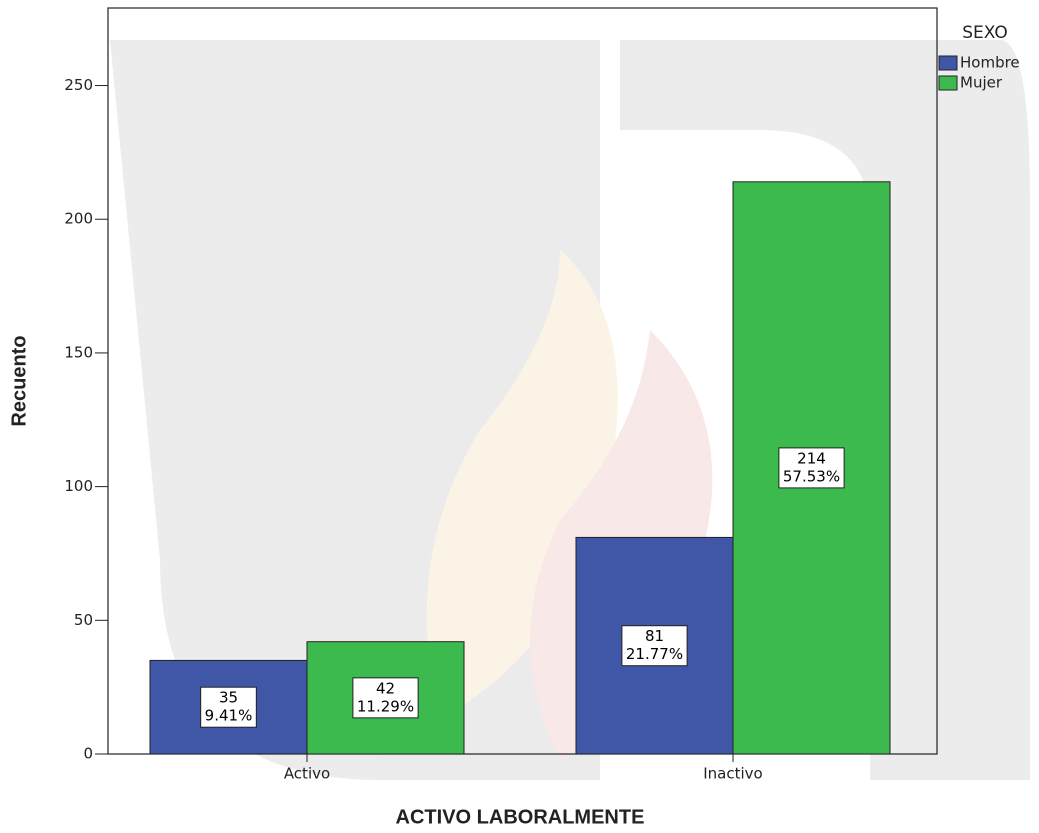 The width and height of the screenshot is (1039, 833). I want to click on x-axis-title: ACTIVO LABORALMENTE, so click(520, 817).